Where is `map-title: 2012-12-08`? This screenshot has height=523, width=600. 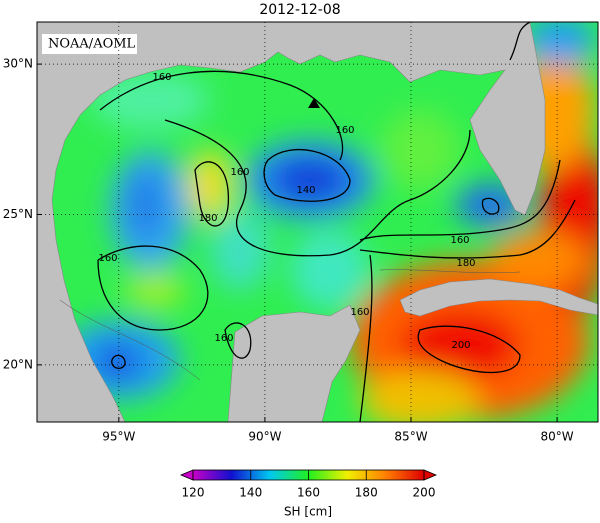
map-title: 2012-12-08 is located at coordinates (299, 10).